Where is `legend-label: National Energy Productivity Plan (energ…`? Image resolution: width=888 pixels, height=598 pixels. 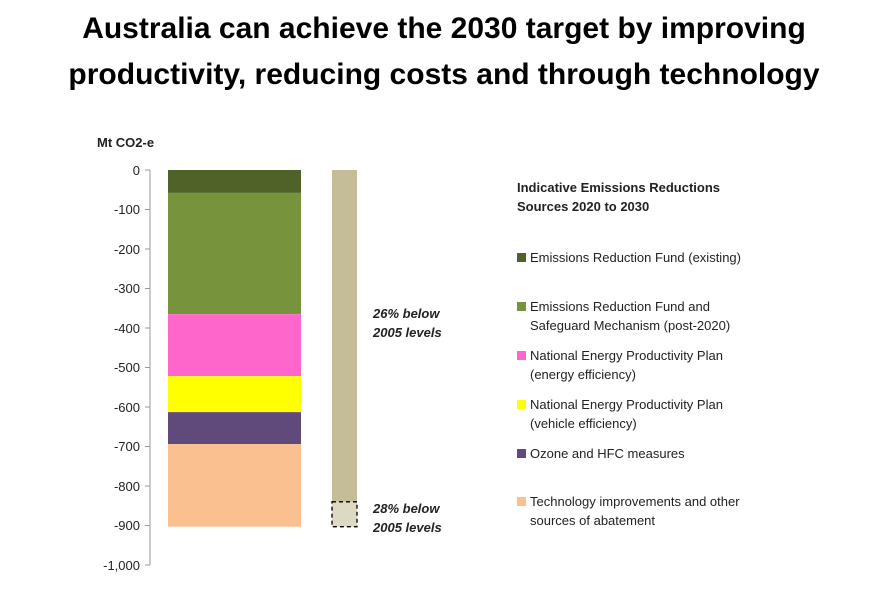
legend-label: National Energy Productivity Plan (energ… is located at coordinates (626, 365).